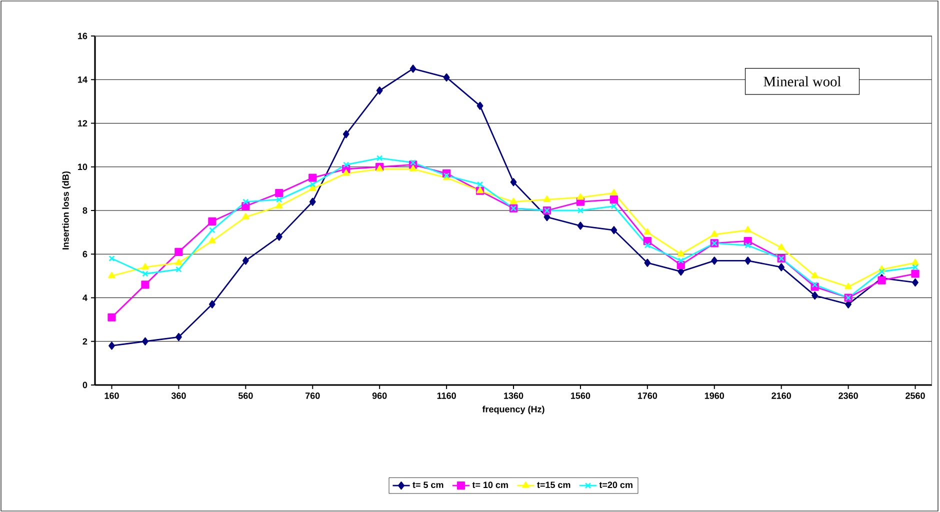 The width and height of the screenshot is (940, 512). I want to click on x-tick-label: 160, so click(111, 395).